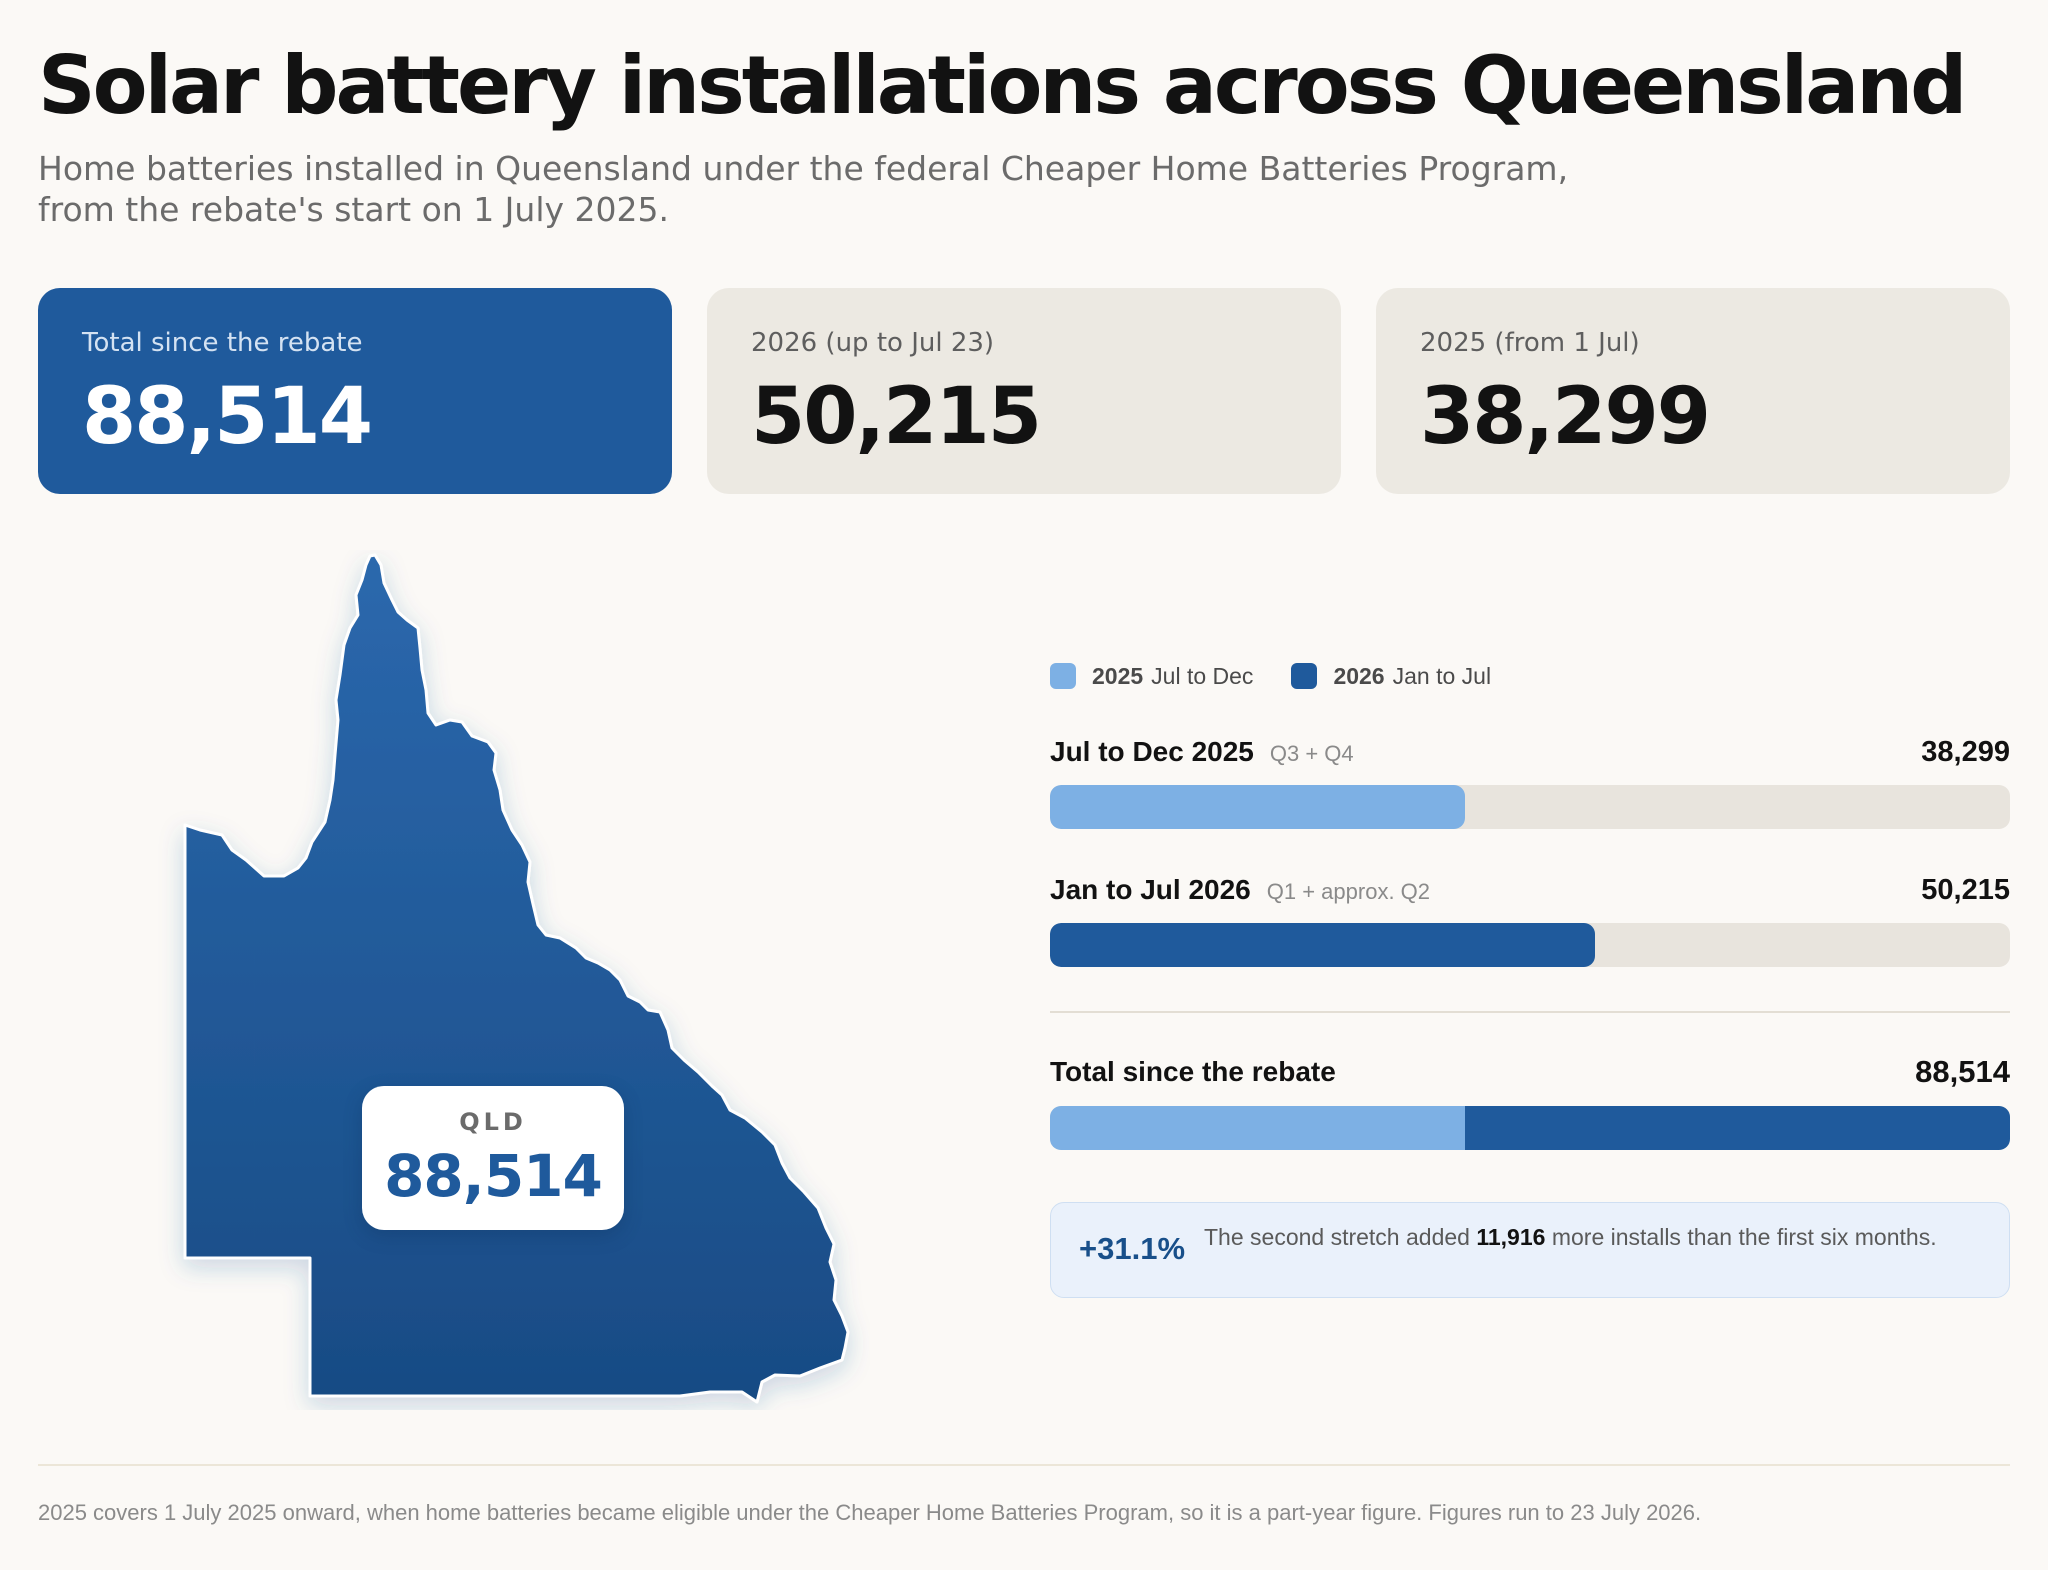 The height and width of the screenshot is (1570, 2048). What do you see at coordinates (1337, 1237) in the screenshot?
I see `callout-text-before: The second stretch added` at bounding box center [1337, 1237].